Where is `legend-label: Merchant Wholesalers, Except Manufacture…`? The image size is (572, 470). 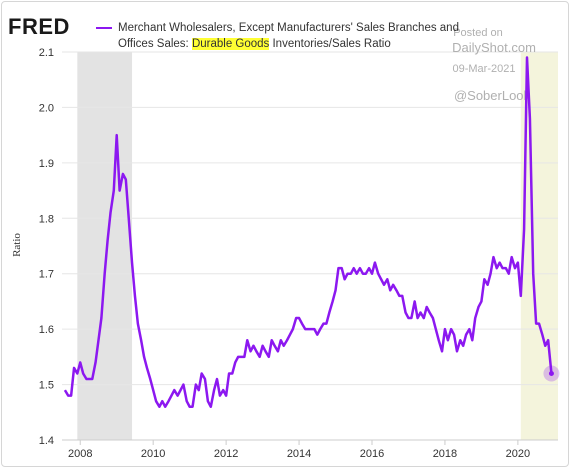
legend-label: Merchant Wholesalers, Except Manufacture… is located at coordinates (288, 36).